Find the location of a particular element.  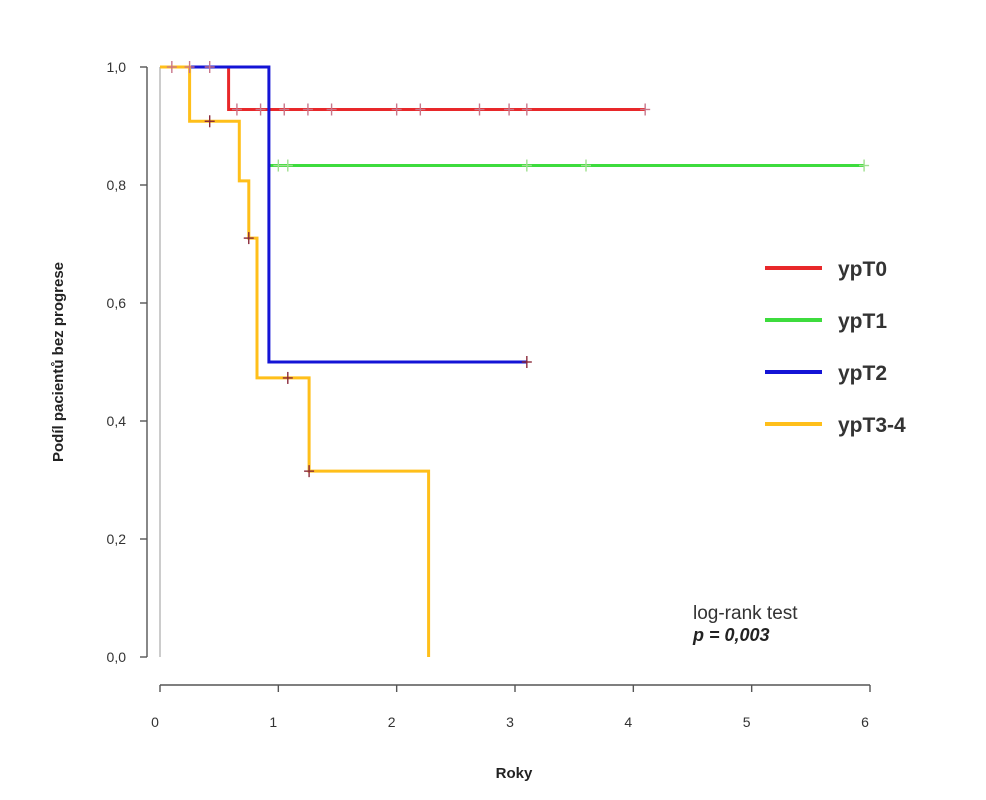

legend: ypT0 ypT1 ypT2 ypT3-4 is located at coordinates (835, 347).